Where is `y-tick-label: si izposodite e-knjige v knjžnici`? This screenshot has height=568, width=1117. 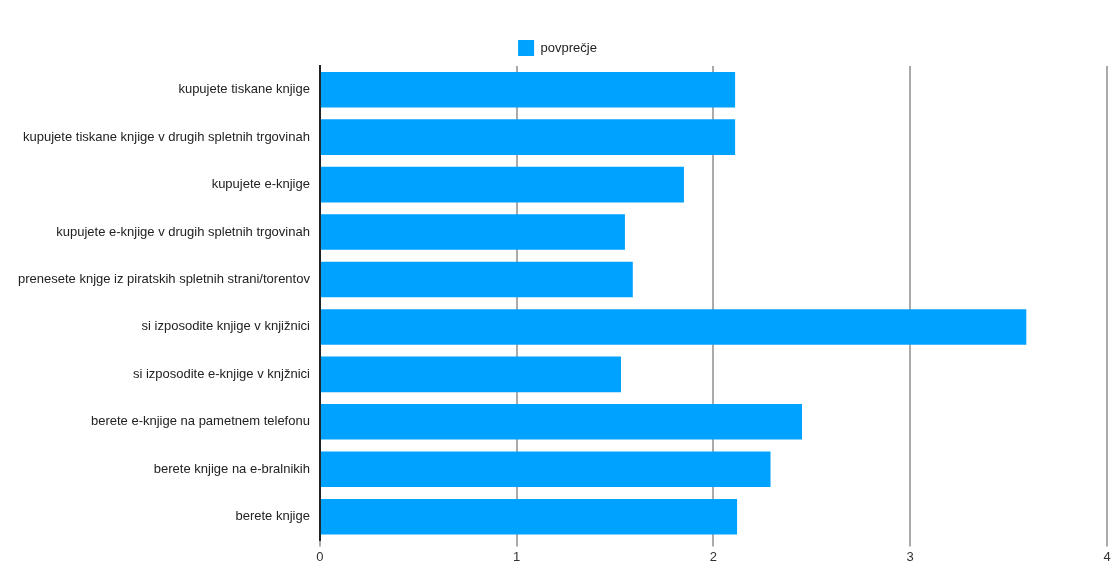
y-tick-label: si izposodite e-knjige v knjžnici is located at coordinates (221, 373).